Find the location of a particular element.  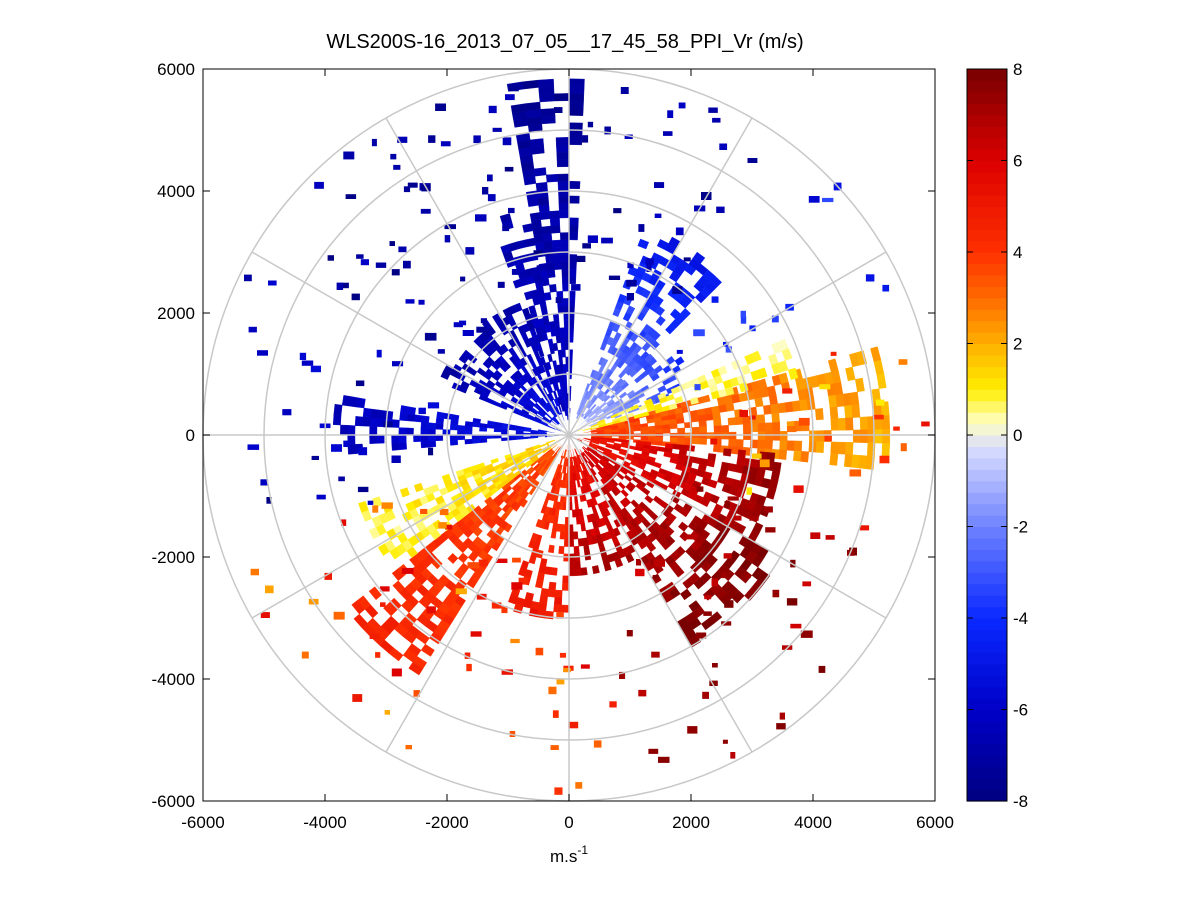

sector-east-south-red is located at coordinates (679, 489).